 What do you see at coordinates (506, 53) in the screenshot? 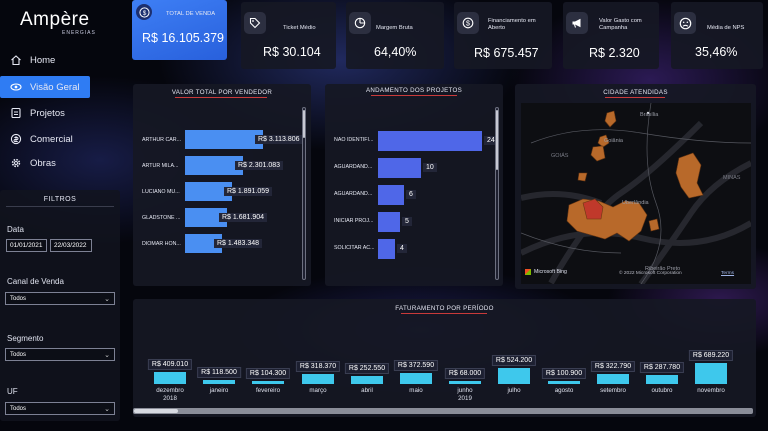
I see `kpi-value: R$ 675.457` at bounding box center [506, 53].